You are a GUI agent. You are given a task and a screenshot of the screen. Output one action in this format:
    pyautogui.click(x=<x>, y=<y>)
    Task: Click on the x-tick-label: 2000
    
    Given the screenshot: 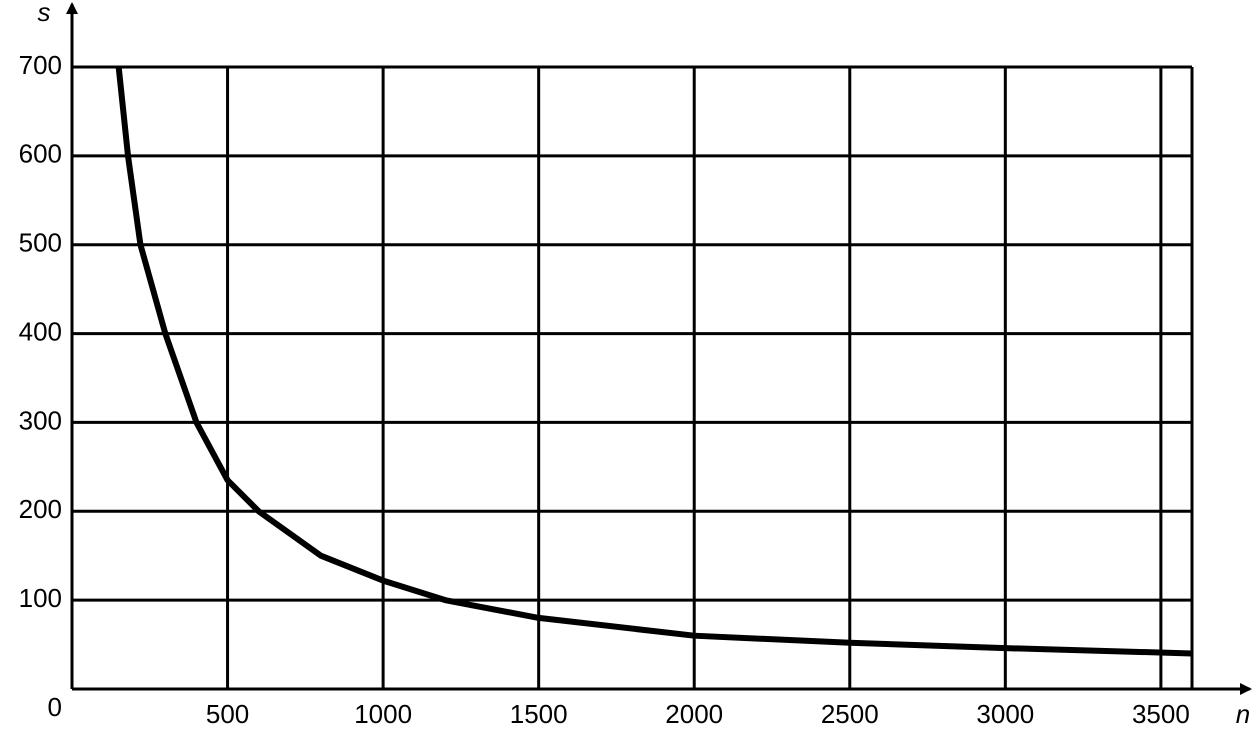 What is the action you would take?
    pyautogui.click(x=694, y=714)
    